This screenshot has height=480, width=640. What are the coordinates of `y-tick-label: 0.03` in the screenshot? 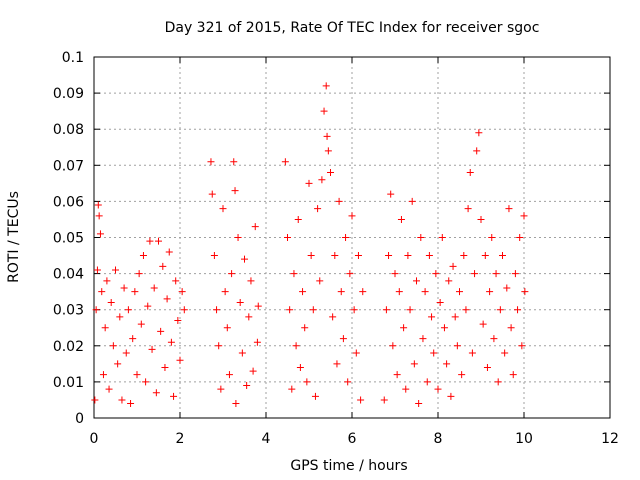 It's located at (68, 311).